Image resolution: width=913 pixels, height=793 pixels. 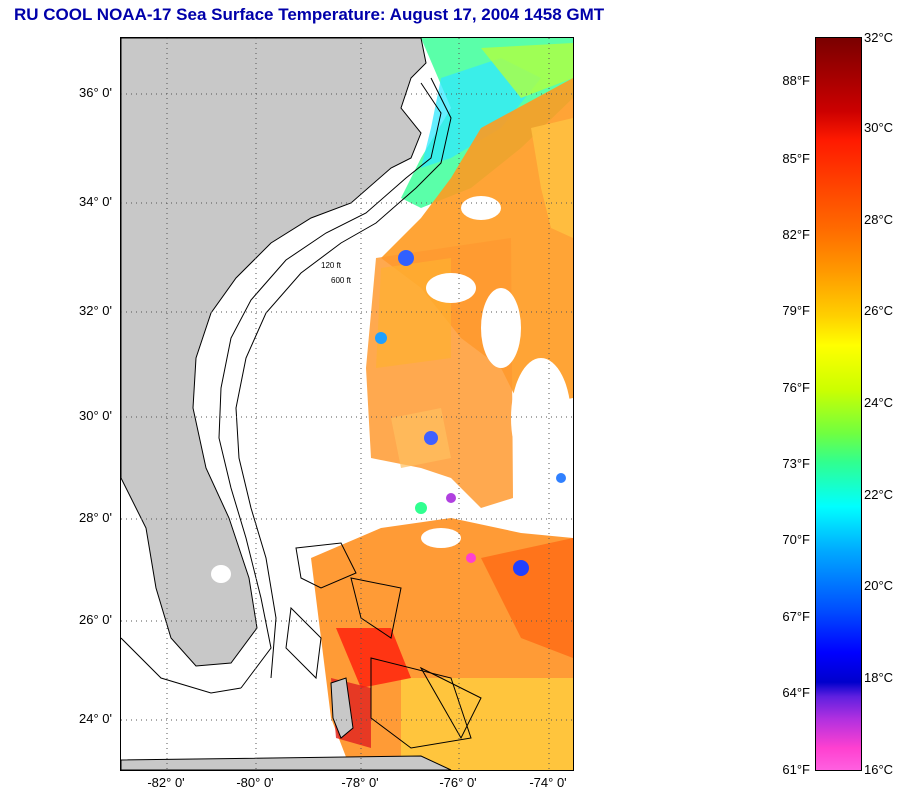 I want to click on f-label-64: 64°F, so click(x=796, y=692).